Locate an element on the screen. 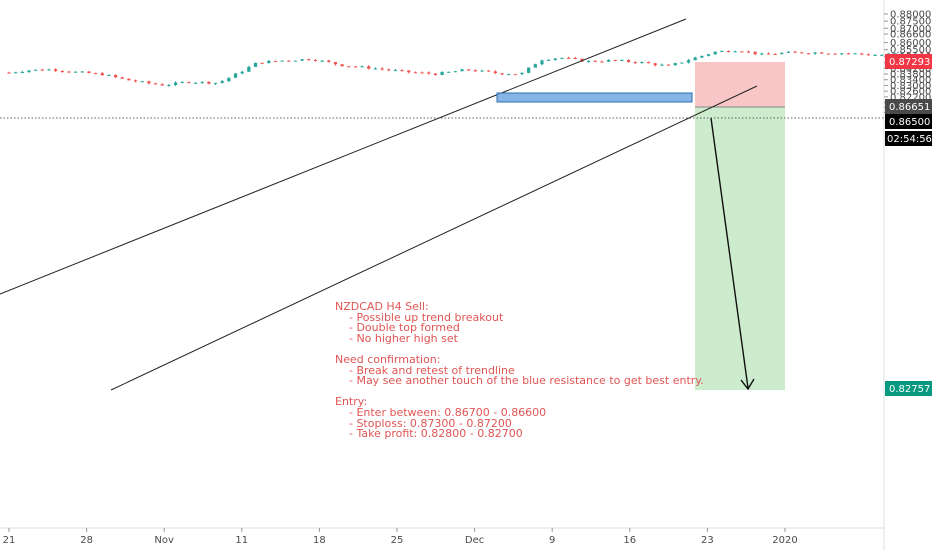  stop-price-tag: 0.87293 is located at coordinates (908, 61).